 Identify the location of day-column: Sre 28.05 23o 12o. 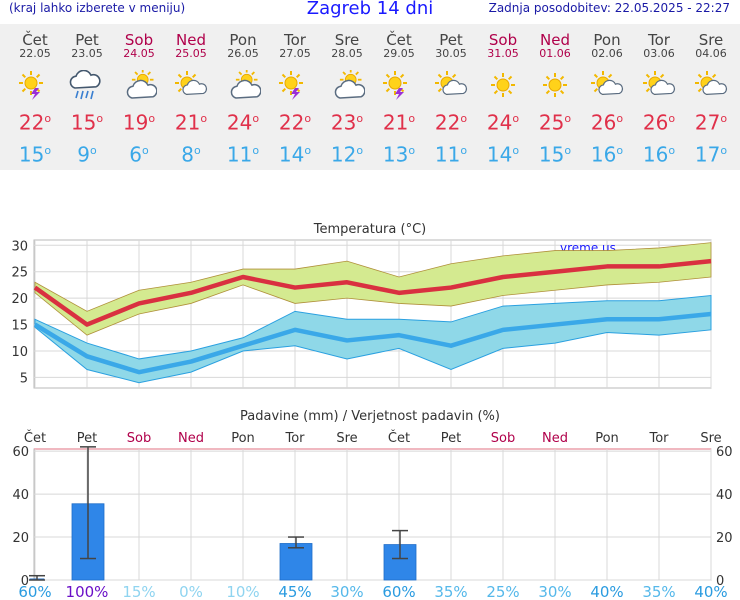
(347, 98).